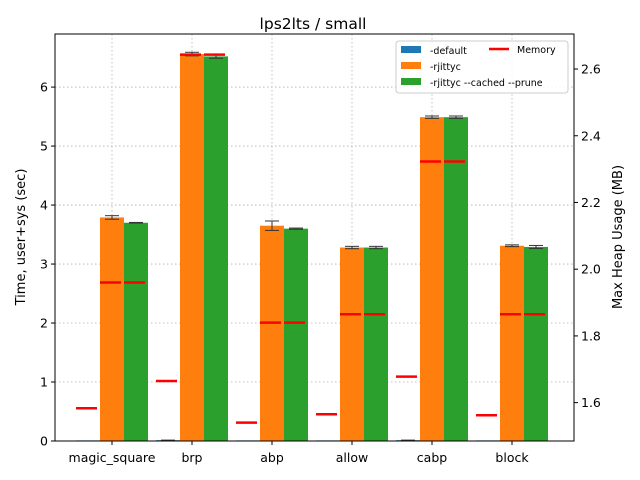 The image size is (640, 480). Describe the element at coordinates (591, 402) in the screenshot. I see `y2-tick-label-0: 1.6` at that location.